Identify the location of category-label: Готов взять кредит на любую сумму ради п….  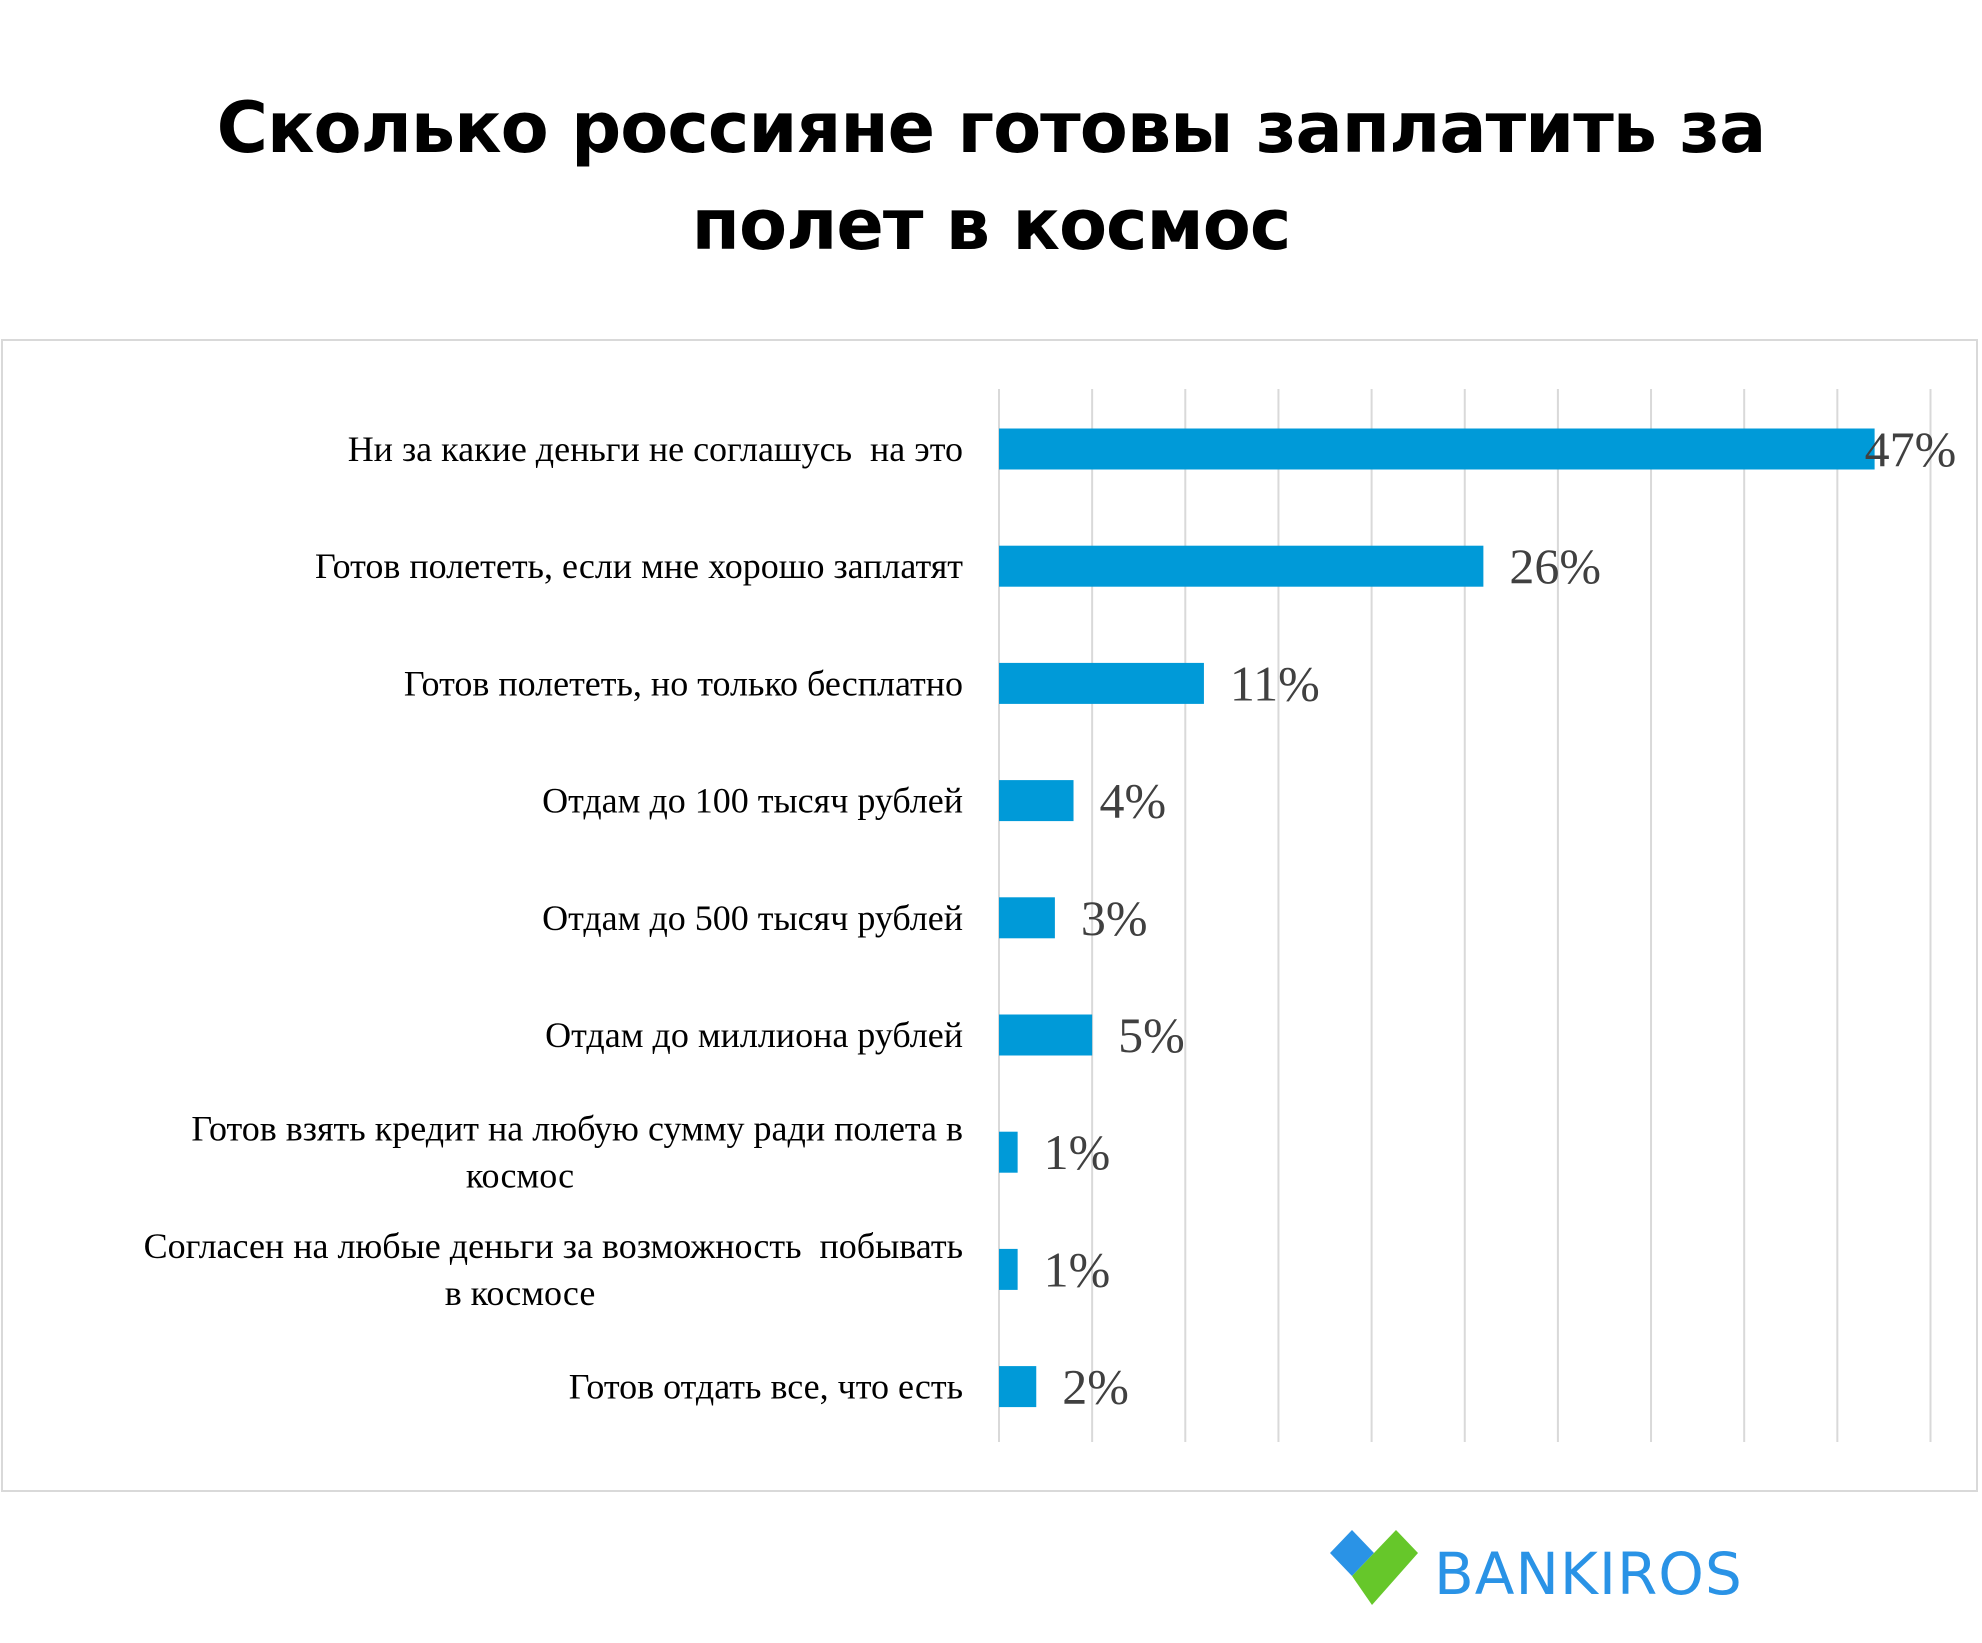
(577, 1129).